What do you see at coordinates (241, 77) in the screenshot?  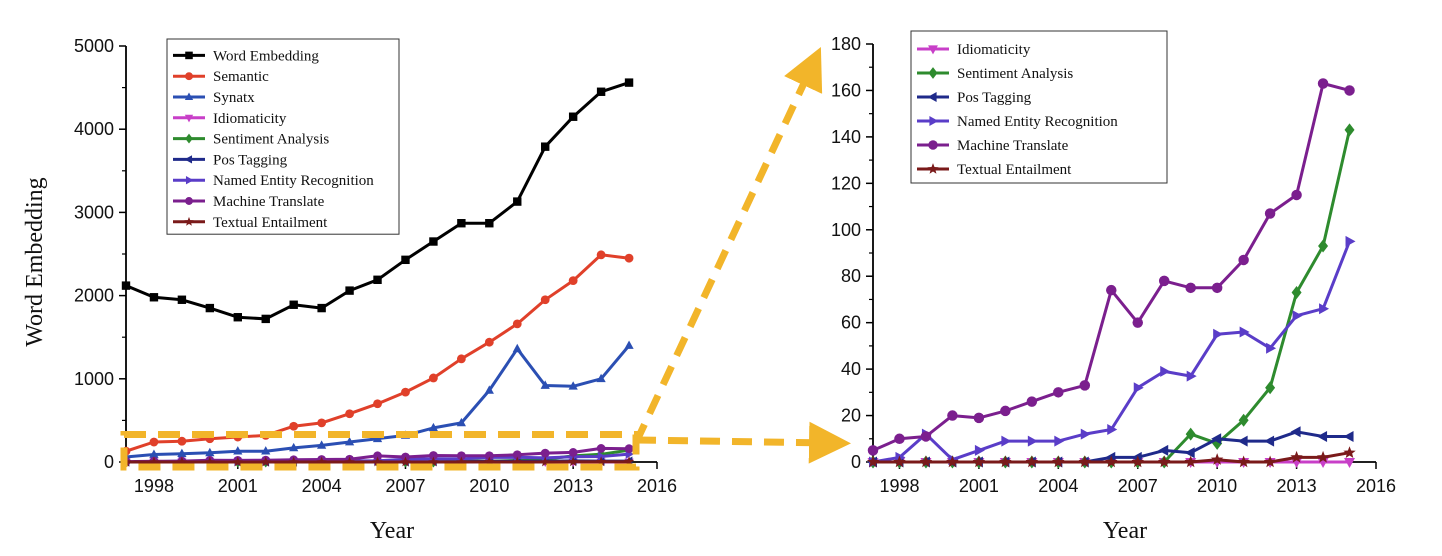 I see `left-legend-label: Semantic` at bounding box center [241, 77].